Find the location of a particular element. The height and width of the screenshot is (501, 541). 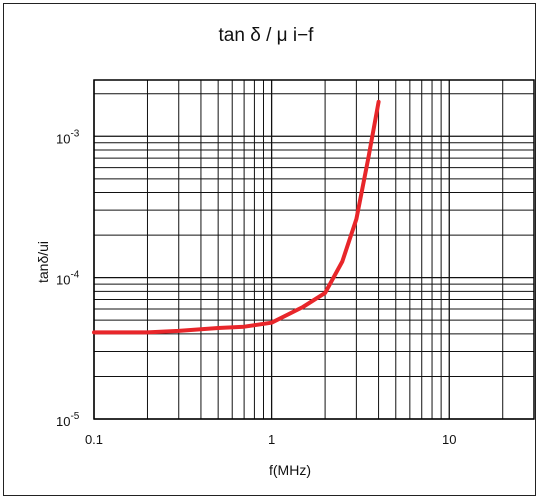

y-tick-label: 10⁻³ is located at coordinates (68, 137).